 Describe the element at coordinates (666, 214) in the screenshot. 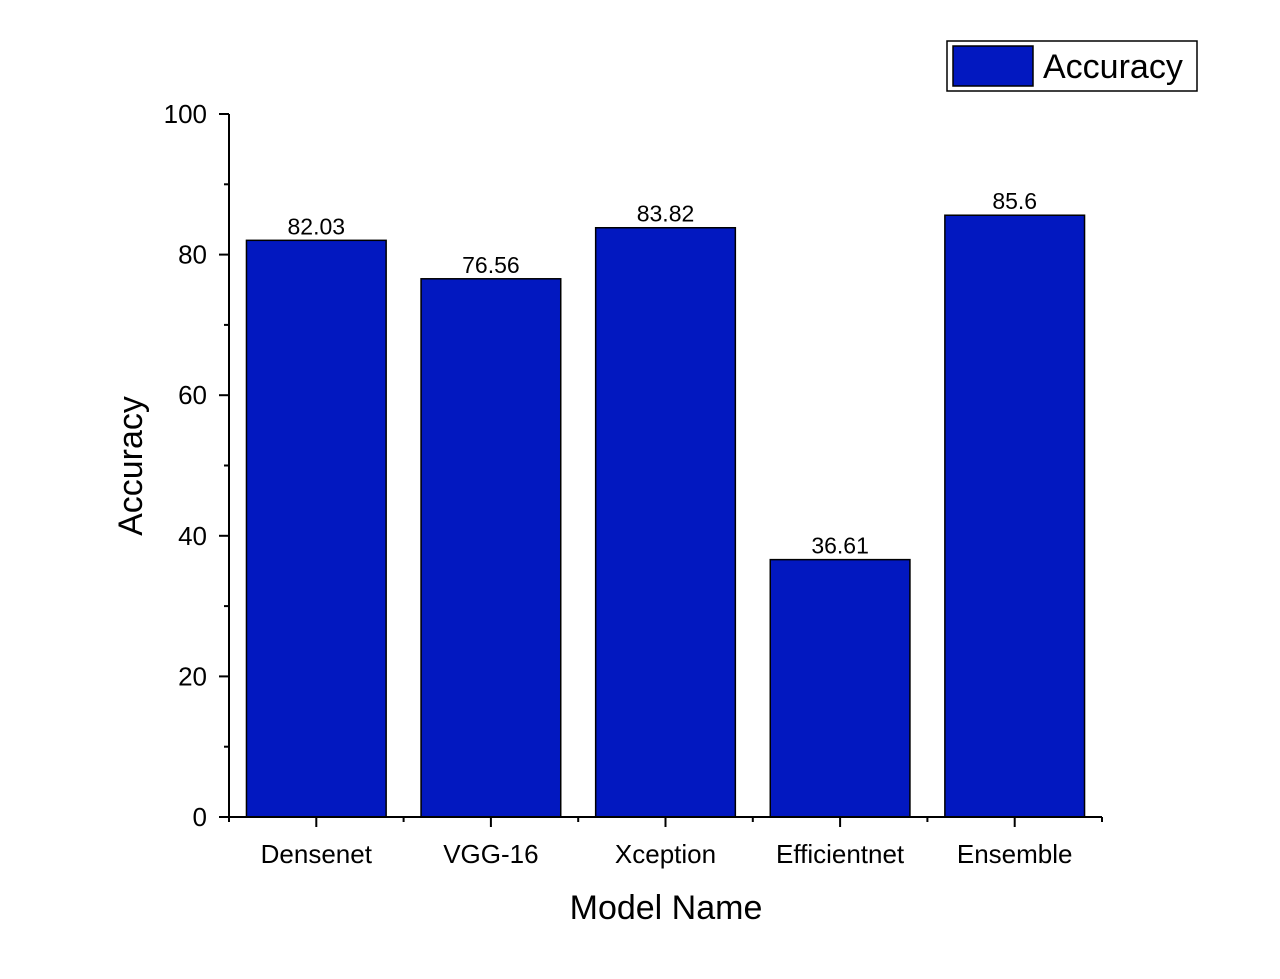

I see `bar-value-label: 83.82` at that location.